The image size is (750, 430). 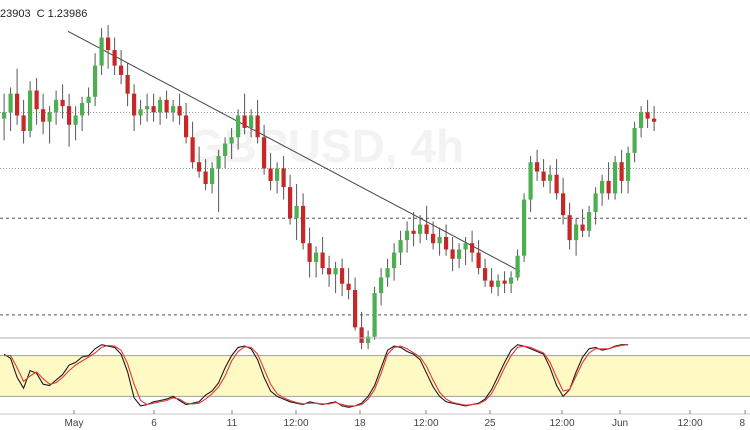 I want to click on stochastic-pane, so click(x=375, y=376).